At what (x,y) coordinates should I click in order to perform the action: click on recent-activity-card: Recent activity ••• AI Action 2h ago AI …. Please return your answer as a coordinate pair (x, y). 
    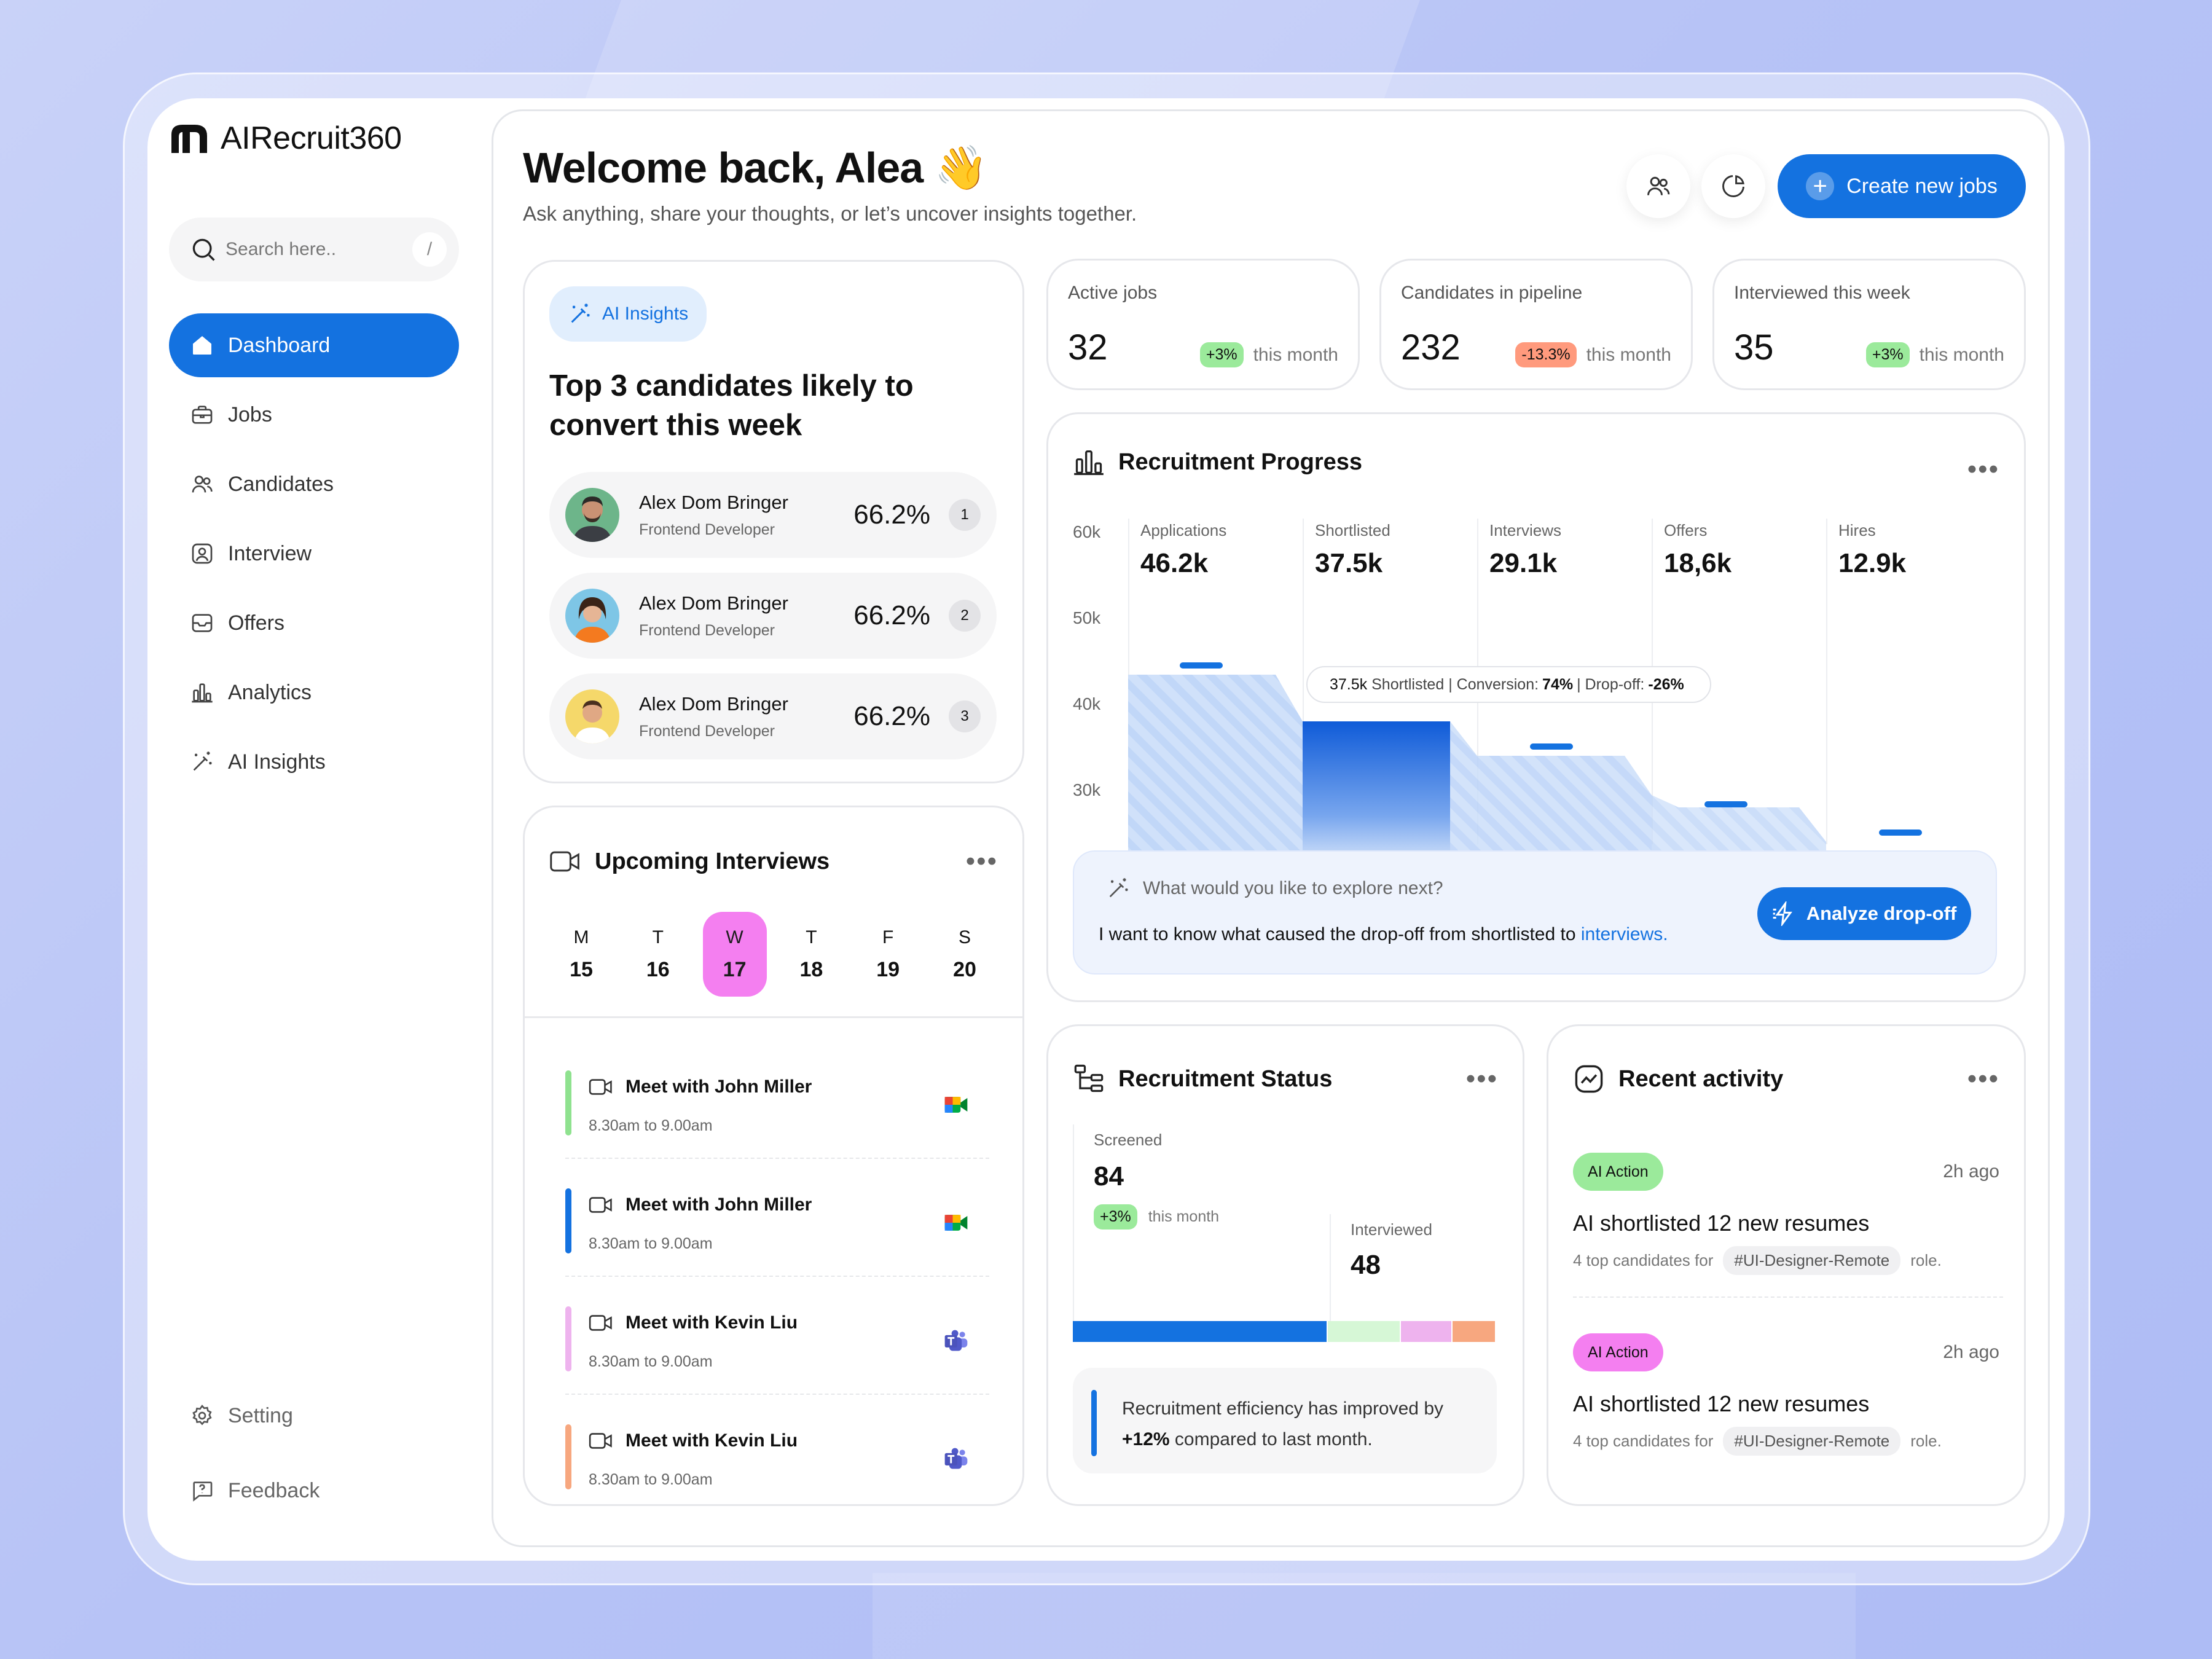
    Looking at the image, I should click on (1786, 1265).